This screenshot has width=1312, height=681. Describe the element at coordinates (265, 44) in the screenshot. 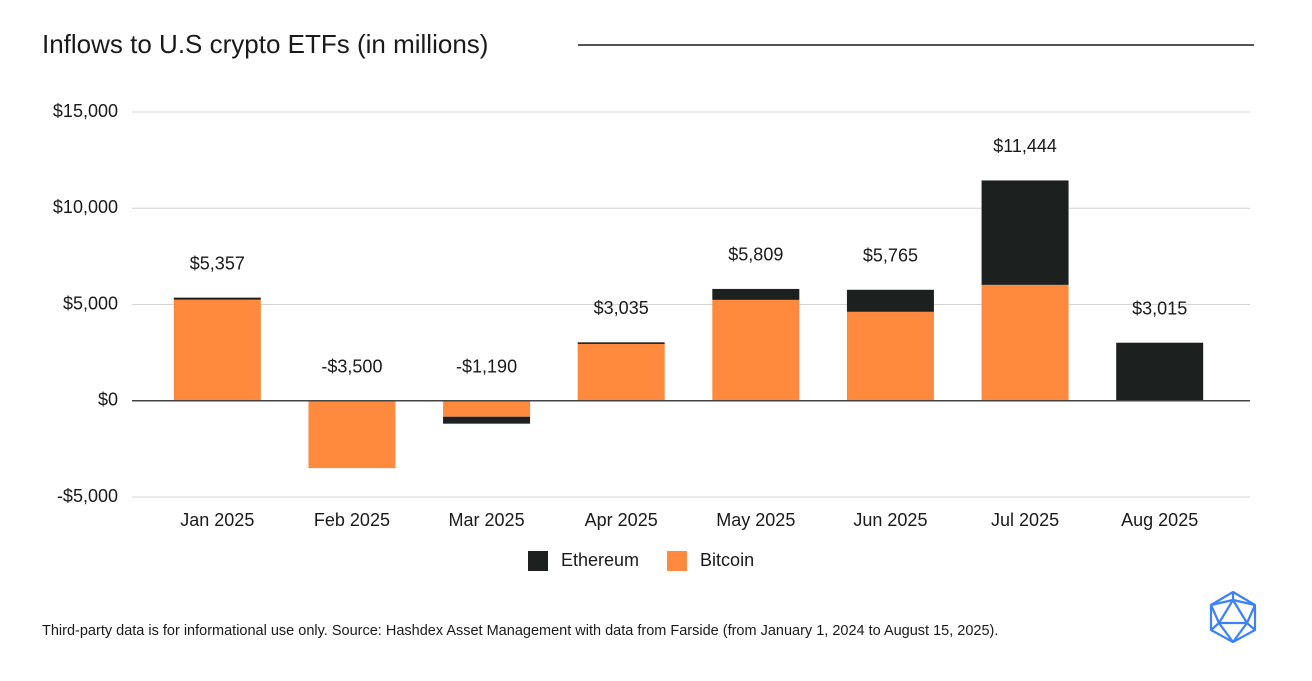

I see `chart-title: Inflows to U.S crypto ETFs (in millions)` at that location.